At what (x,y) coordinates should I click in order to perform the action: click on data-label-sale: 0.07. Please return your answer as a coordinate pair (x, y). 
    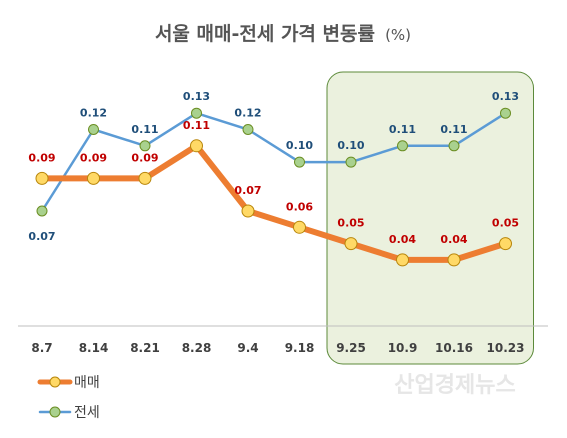
    Looking at the image, I should click on (247, 190).